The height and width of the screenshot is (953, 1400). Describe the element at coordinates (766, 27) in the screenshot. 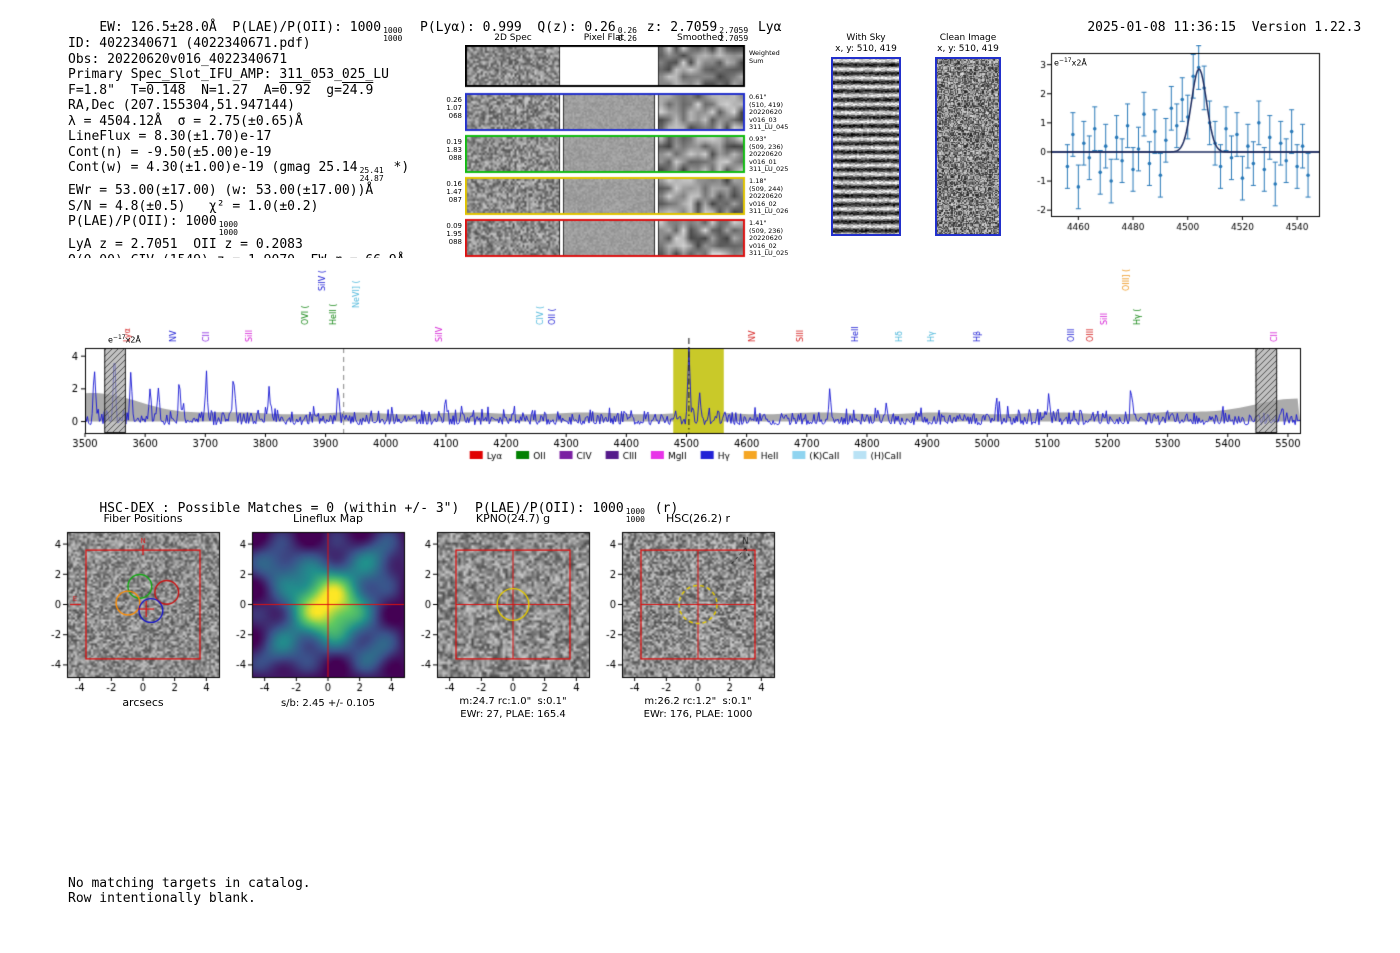

I see `z-line-type: Lyα` at that location.